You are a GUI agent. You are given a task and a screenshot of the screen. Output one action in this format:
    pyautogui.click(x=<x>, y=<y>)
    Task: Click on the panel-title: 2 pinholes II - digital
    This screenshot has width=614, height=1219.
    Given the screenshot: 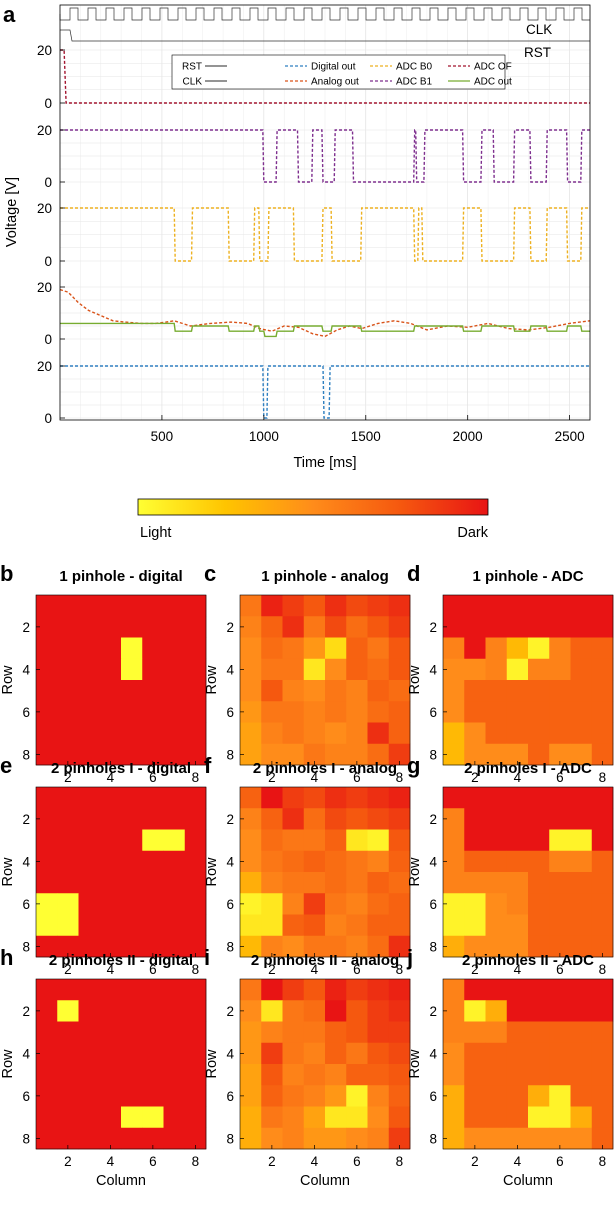 What is the action you would take?
    pyautogui.click(x=121, y=960)
    